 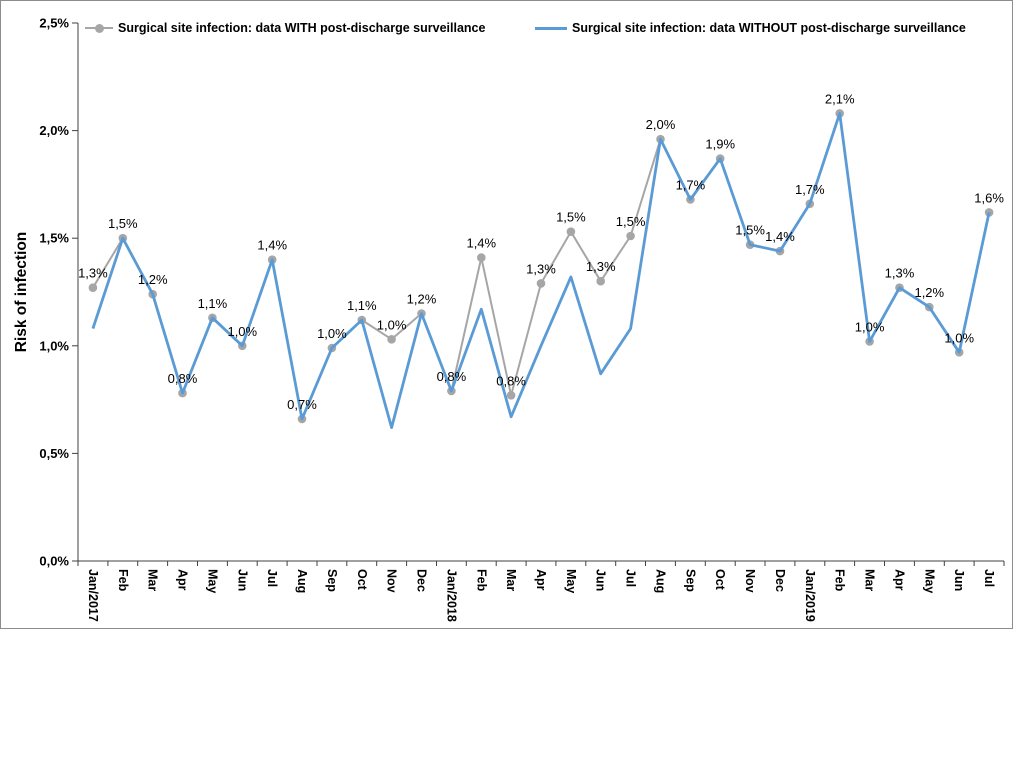 What do you see at coordinates (54, 561) in the screenshot?
I see `y-tick-label: 0,0%` at bounding box center [54, 561].